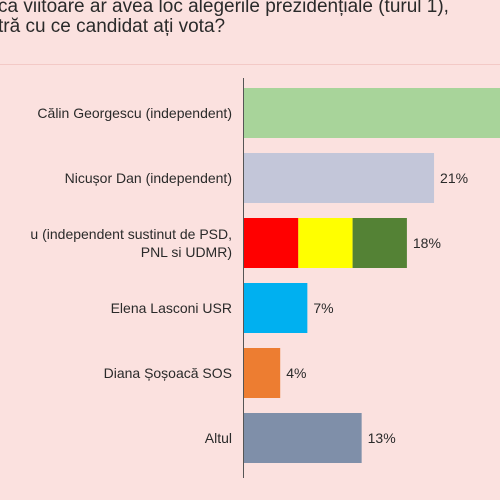 This screenshot has width=500, height=500. I want to click on category-label-3-line-0: Elena Lasconi USR, so click(171, 308).